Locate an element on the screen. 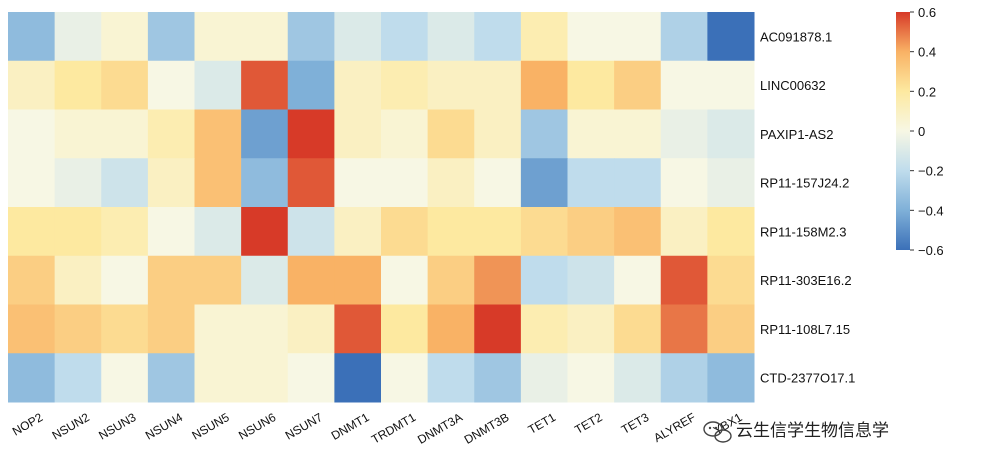 The height and width of the screenshot is (464, 984). wechat-icon is located at coordinates (717, 432).